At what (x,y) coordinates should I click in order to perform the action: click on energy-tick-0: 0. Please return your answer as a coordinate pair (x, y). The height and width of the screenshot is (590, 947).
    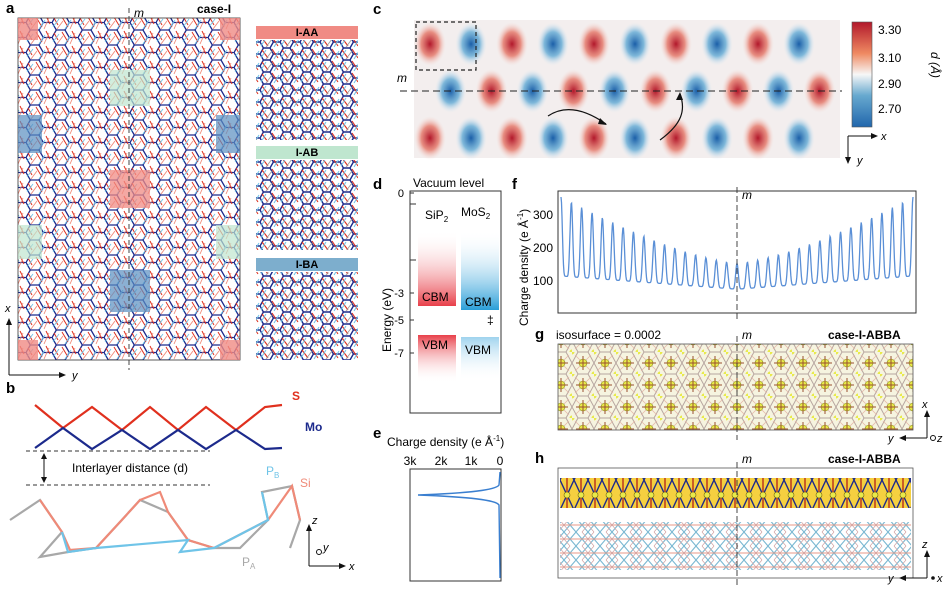
    Looking at the image, I should click on (401, 194).